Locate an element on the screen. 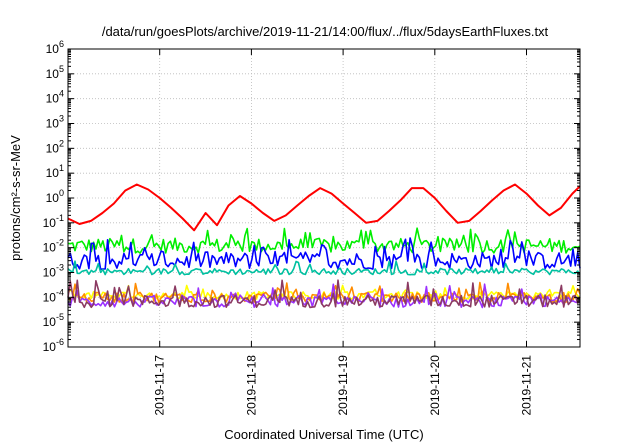 Image resolution: width=640 pixels, height=448 pixels. x-tick-label: 2019-11-20 is located at coordinates (435, 385).